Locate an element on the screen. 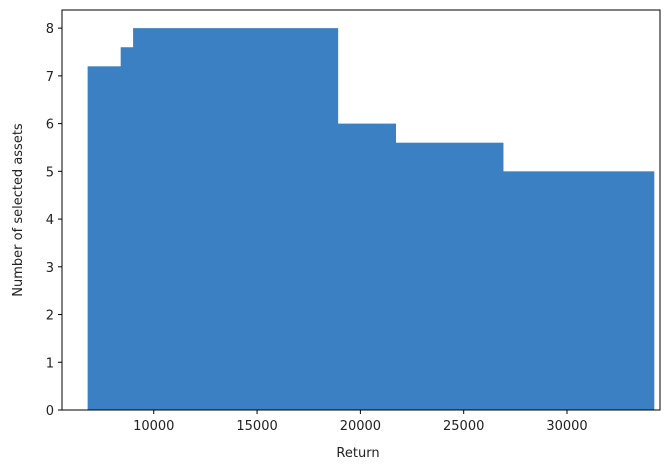  y-tick-label: 6 is located at coordinates (50, 125).